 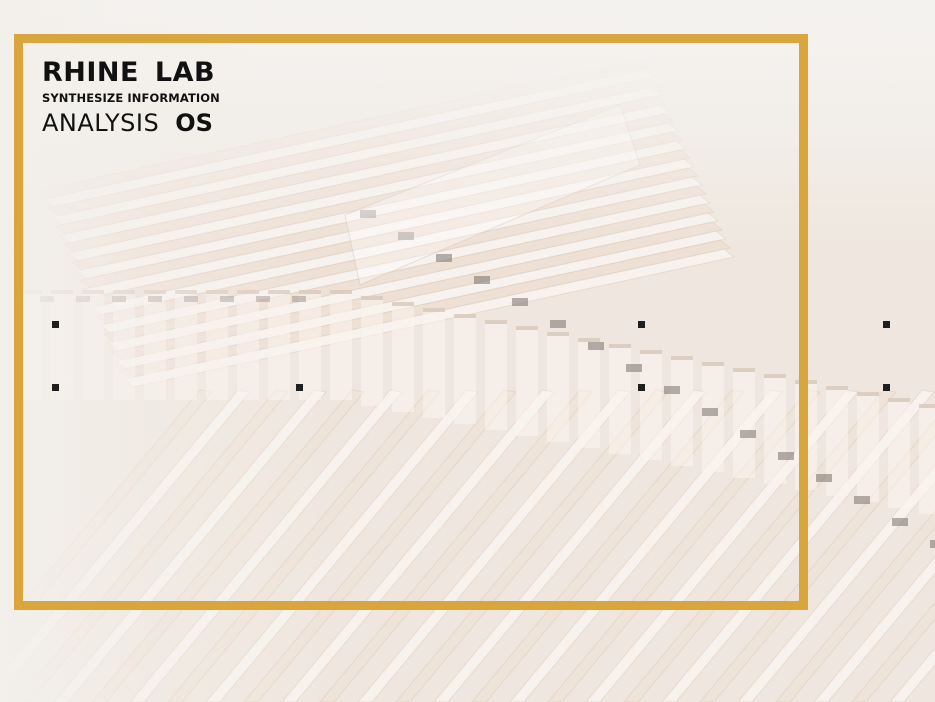 I want to click on product-name-main: ANALYSIS, so click(x=101, y=123).